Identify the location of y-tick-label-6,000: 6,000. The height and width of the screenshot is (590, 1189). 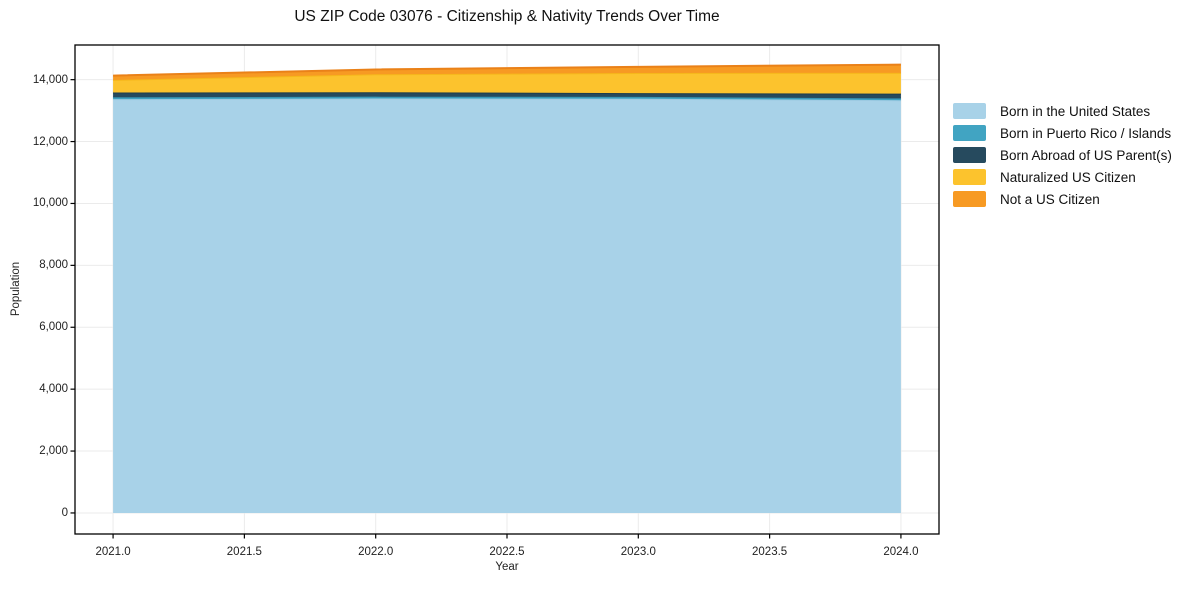
(53, 327).